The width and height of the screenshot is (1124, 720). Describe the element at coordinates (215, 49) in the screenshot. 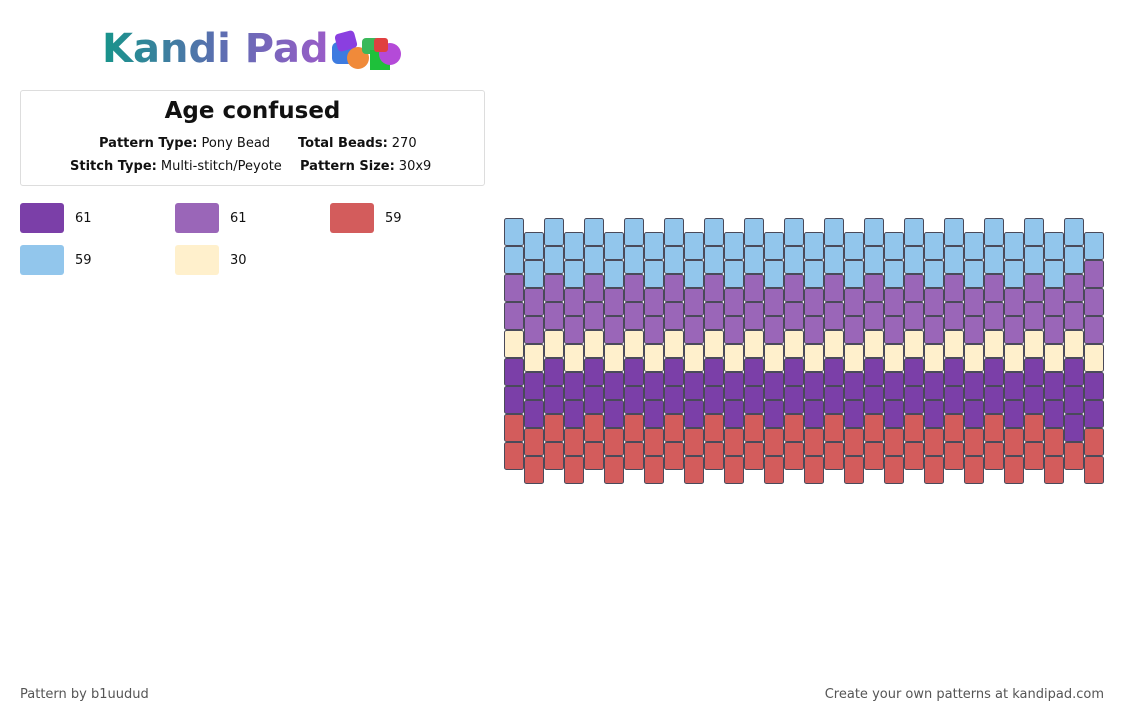

I see `logo: Kandi Pad` at that location.